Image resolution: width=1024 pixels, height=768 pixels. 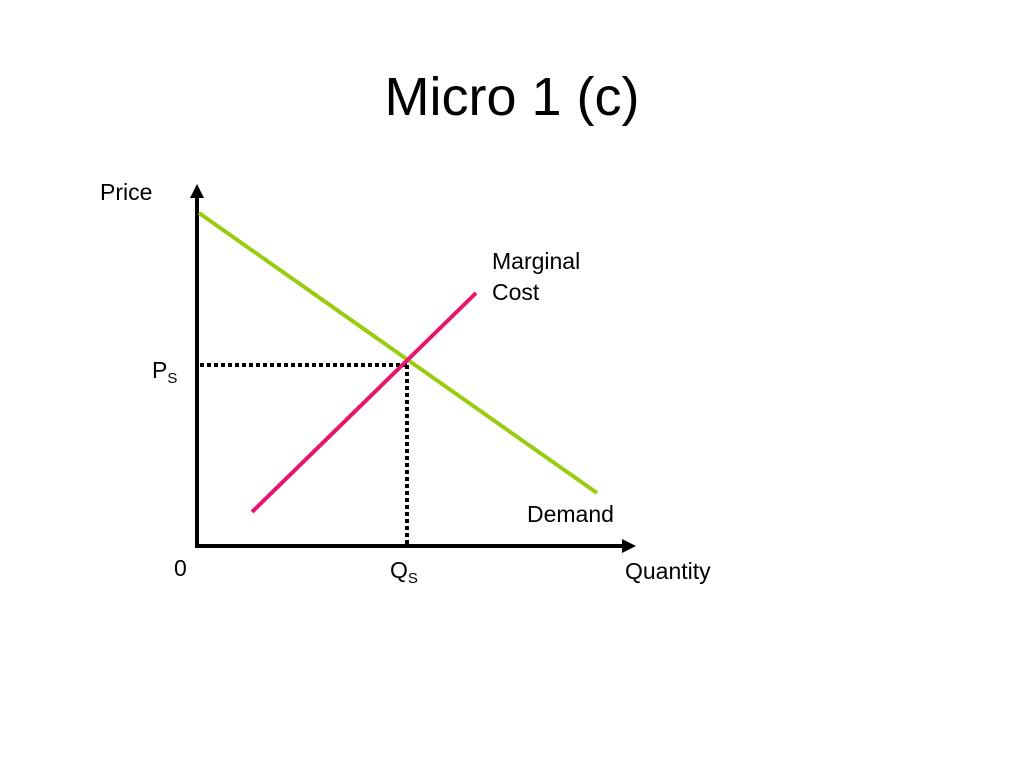 I want to click on quantity-label: QS, so click(x=404, y=572).